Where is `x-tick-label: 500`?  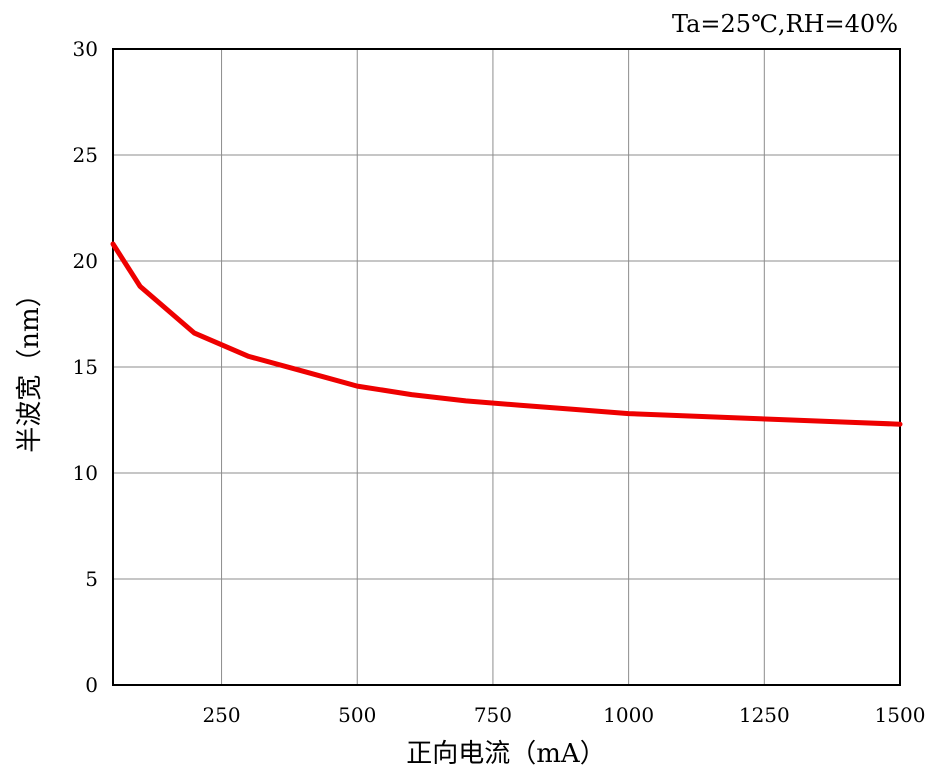 x-tick-label: 500 is located at coordinates (357, 715).